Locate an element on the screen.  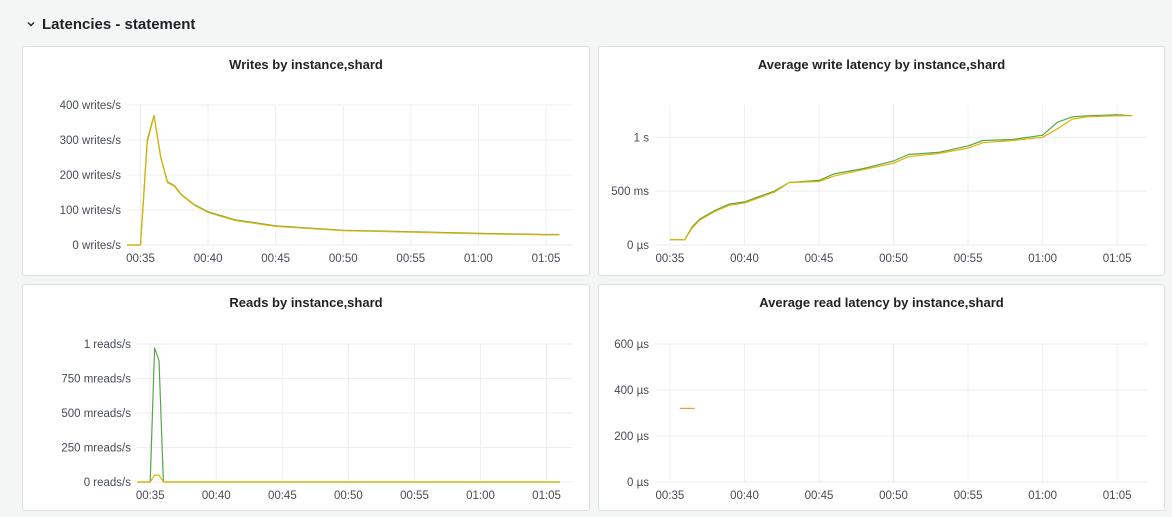
y-tick-label: 0 writes/s is located at coordinates (96, 246).